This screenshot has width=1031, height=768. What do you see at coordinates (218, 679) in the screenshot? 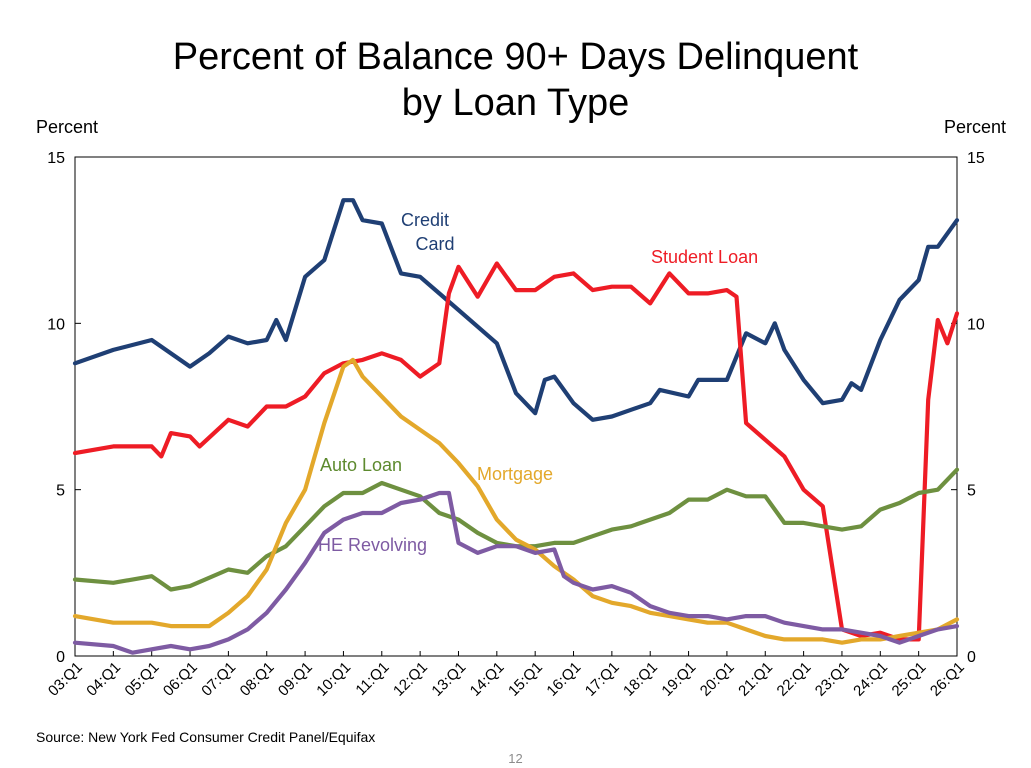
I see `x-tick-label: 07:Q1` at bounding box center [218, 679].